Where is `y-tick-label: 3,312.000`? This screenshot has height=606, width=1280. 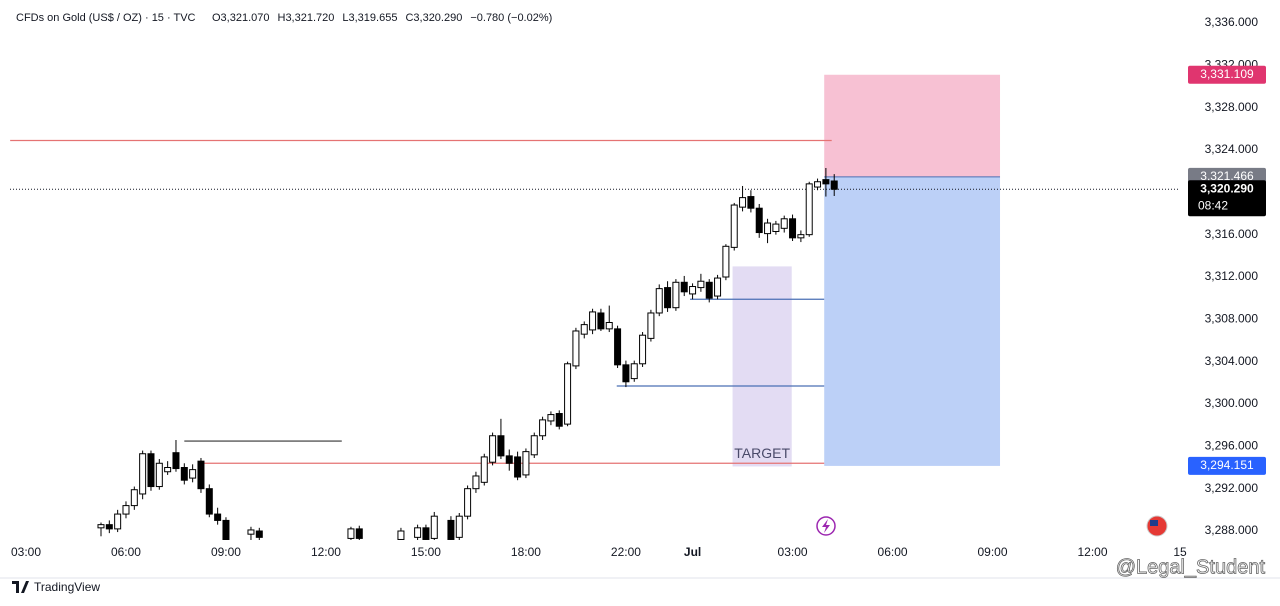 y-tick-label: 3,312.000 is located at coordinates (1232, 276).